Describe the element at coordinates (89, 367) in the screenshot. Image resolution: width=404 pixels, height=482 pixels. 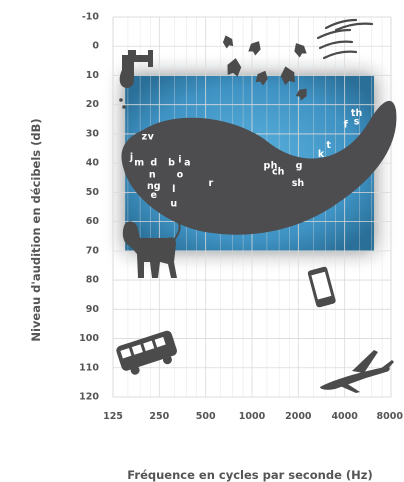
I see `y-tick-label: 110` at that location.